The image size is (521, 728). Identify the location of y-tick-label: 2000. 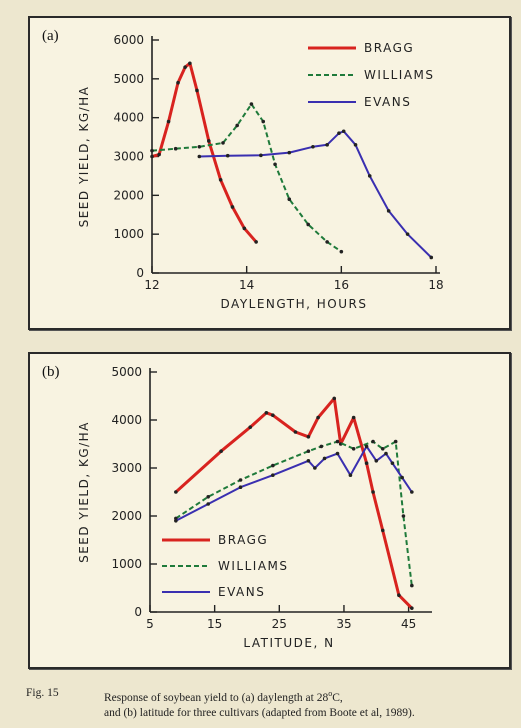
(126, 516).